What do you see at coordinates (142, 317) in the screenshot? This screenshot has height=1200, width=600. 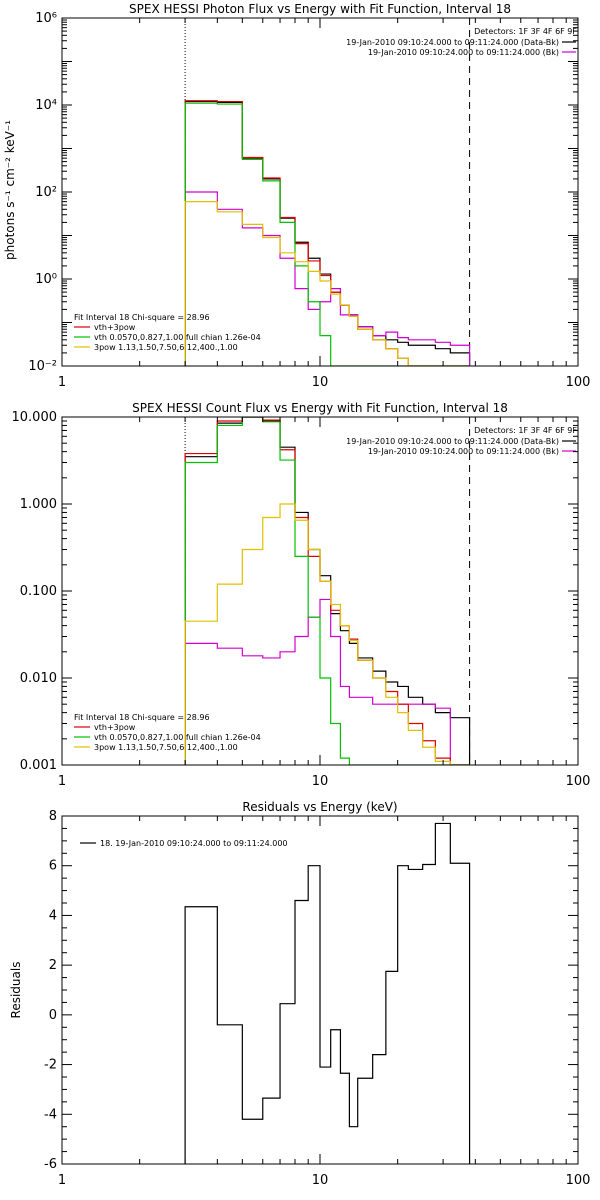 I see `photon-flux-legend-left-header: Fit Interval 18 Chi-square = 28.96` at bounding box center [142, 317].